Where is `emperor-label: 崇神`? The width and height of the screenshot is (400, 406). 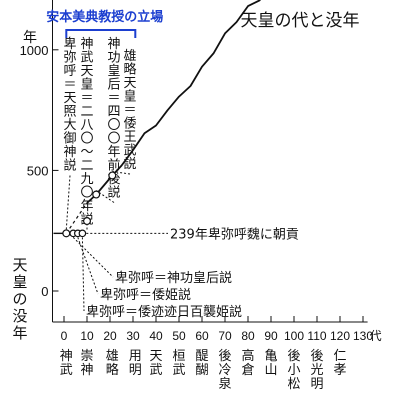
emperor-label: 崇神 is located at coordinates (86, 363).